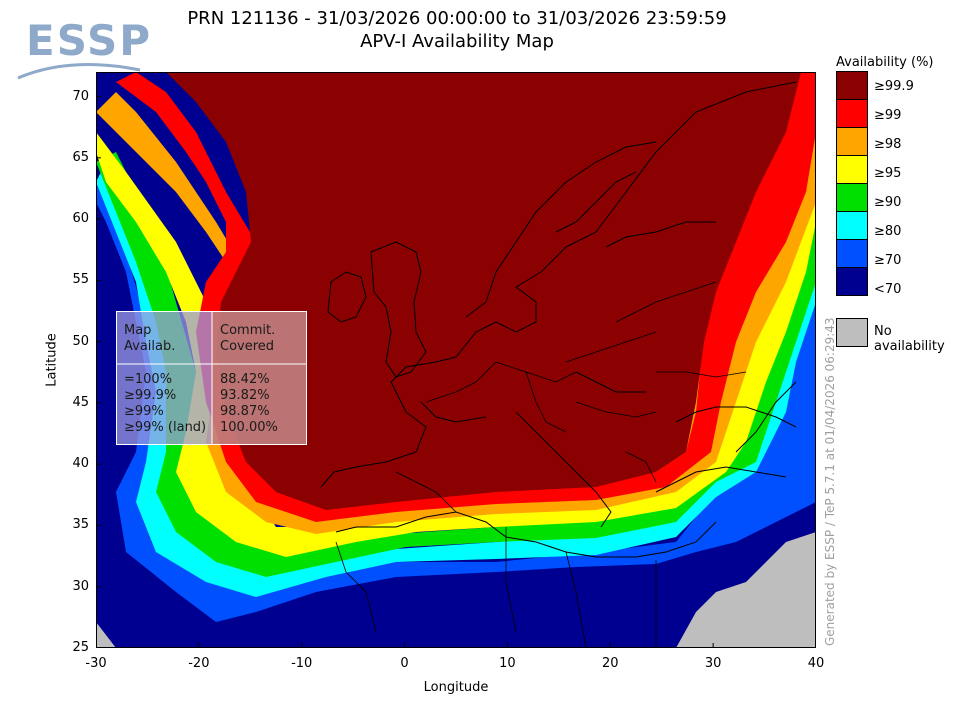  Describe the element at coordinates (96, 663) in the screenshot. I see `x-tick-label: -30` at that location.